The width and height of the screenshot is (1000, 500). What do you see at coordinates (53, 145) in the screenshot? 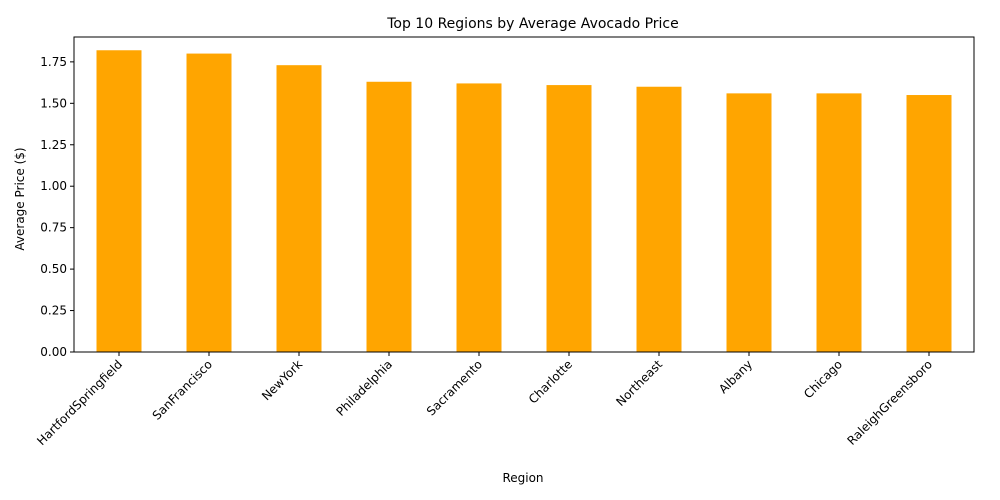
I see `y-tick-label: 1.25` at bounding box center [53, 145].